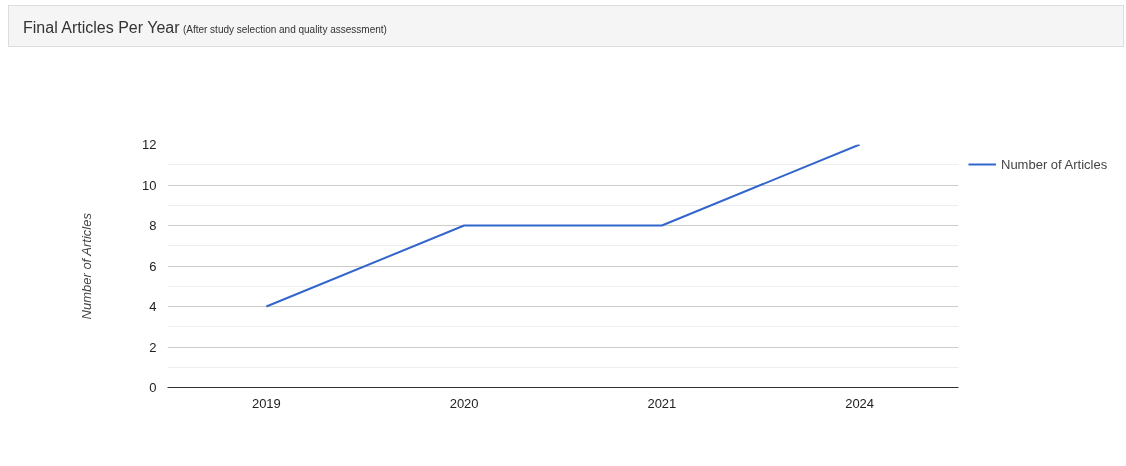 This screenshot has width=1126, height=466. Describe the element at coordinates (860, 403) in the screenshot. I see `x-tick-label: 2024` at that location.